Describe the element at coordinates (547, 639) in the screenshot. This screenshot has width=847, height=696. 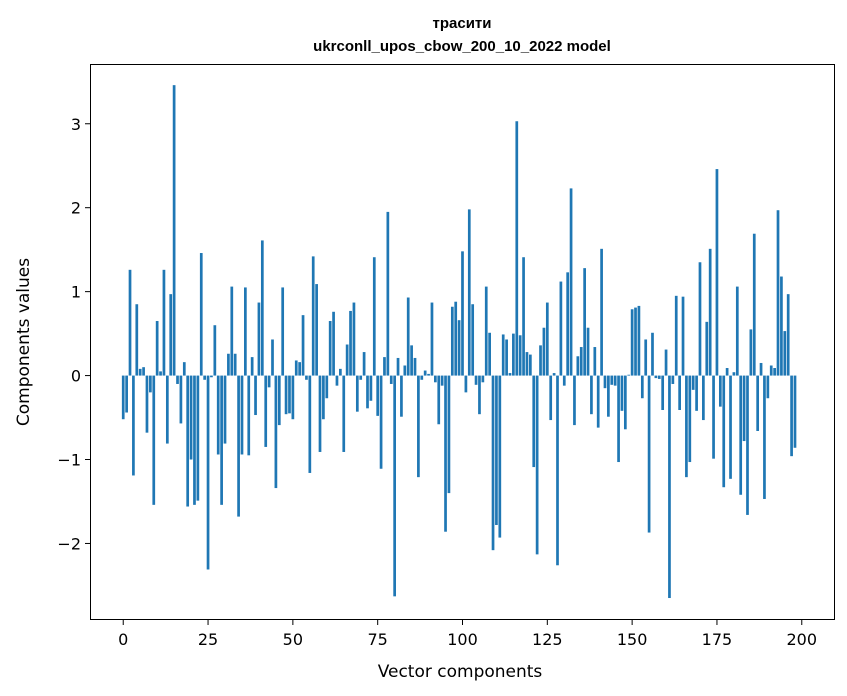
I see `x-tick-label: 125` at that location.